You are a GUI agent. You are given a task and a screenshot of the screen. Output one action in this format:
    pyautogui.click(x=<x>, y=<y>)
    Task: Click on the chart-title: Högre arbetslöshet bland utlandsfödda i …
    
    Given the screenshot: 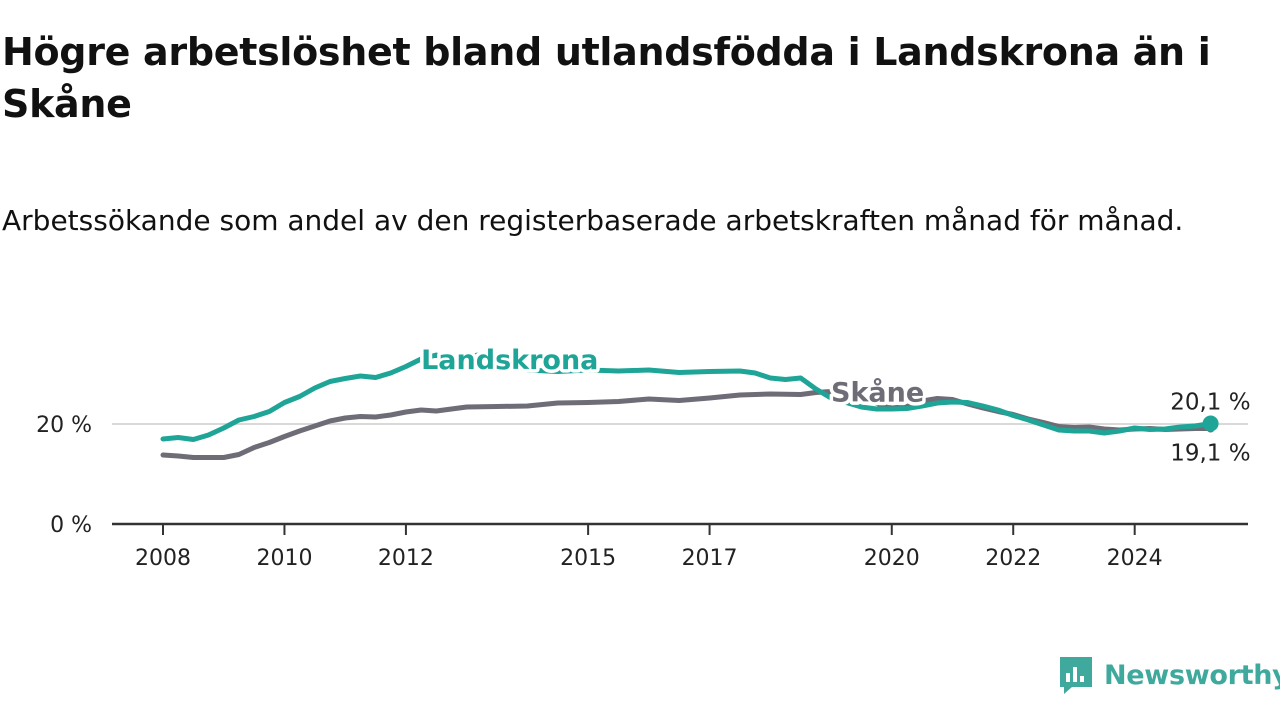 What is the action you would take?
    pyautogui.click(x=606, y=78)
    